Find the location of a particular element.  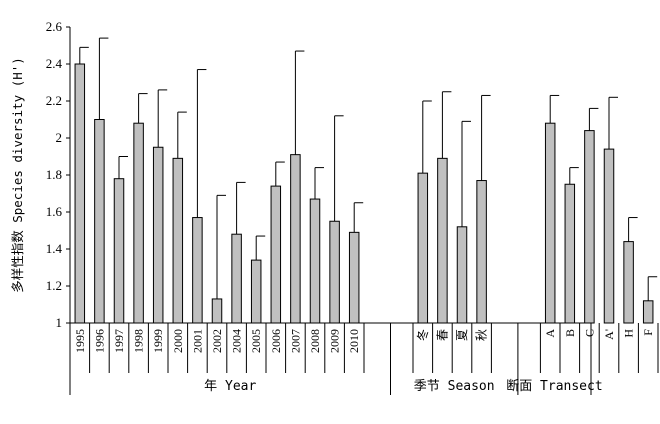

category-label: 2007 is located at coordinates (295, 341).